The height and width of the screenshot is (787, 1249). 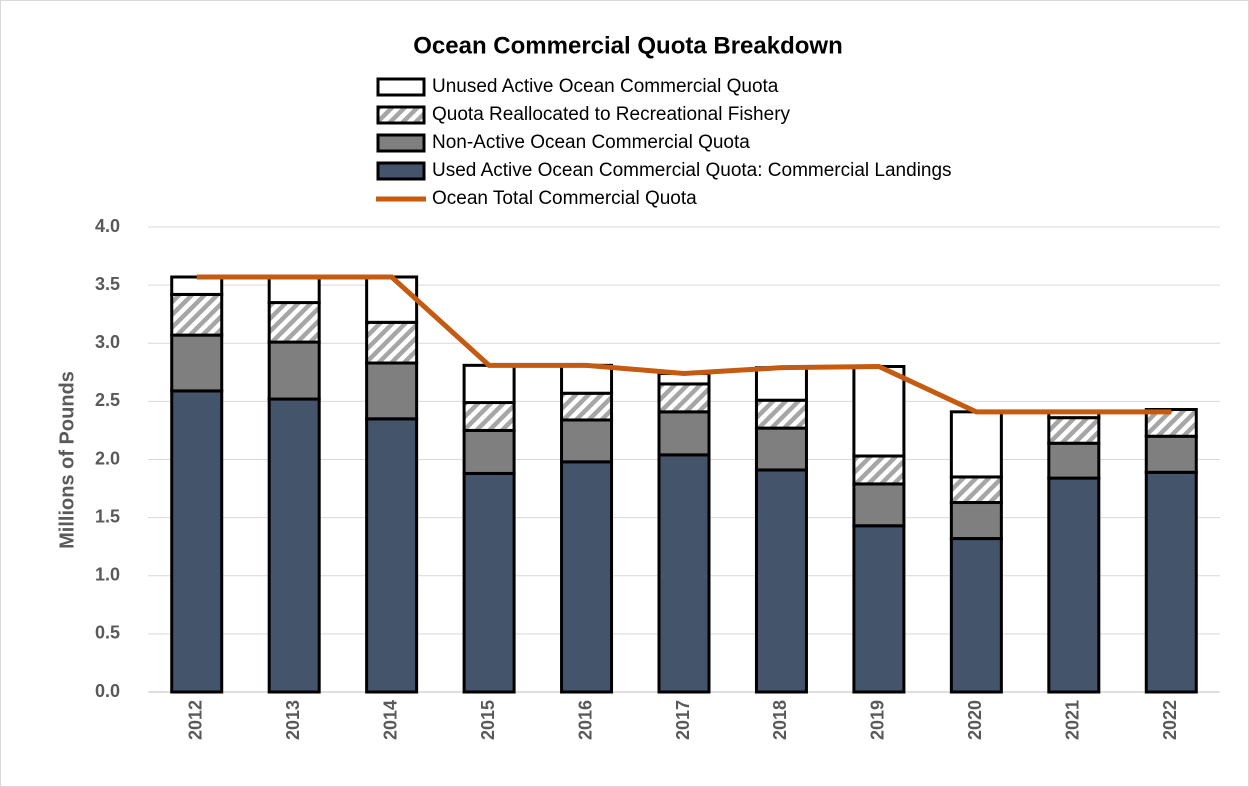 I want to click on y-axis-title: Millions of Pounds, so click(x=67, y=460).